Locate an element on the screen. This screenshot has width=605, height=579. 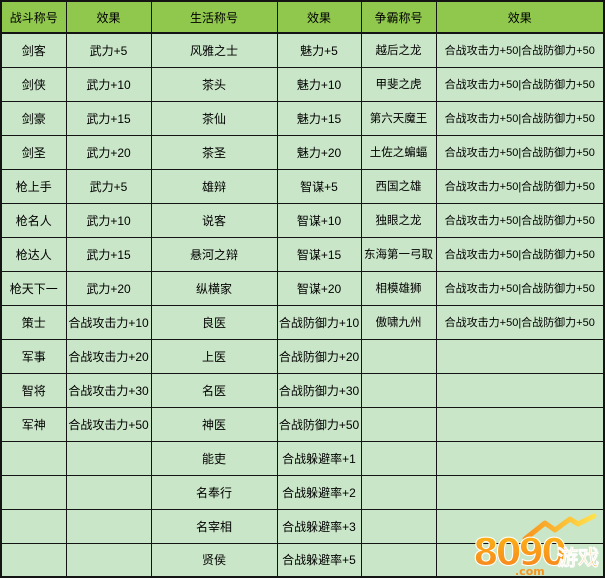
column-header: 战斗称号 is located at coordinates (33, 17).